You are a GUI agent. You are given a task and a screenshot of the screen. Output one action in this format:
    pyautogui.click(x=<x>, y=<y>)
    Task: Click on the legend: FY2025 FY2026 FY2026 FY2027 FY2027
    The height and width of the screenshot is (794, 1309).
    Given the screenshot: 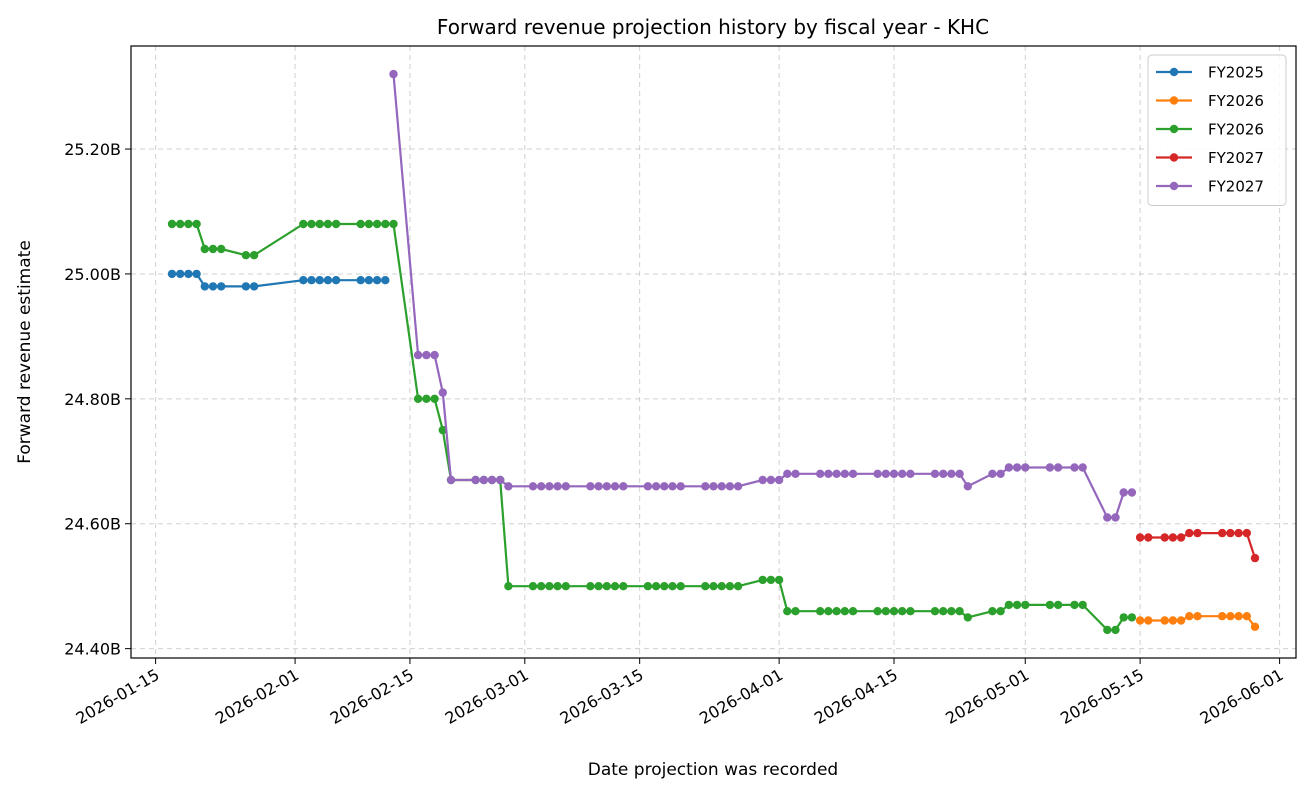 What is the action you would take?
    pyautogui.click(x=1217, y=130)
    